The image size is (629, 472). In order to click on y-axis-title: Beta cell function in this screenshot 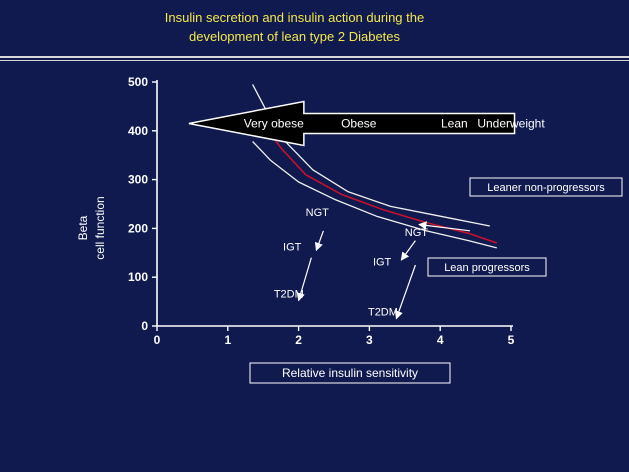, I will do `click(91, 227)`.